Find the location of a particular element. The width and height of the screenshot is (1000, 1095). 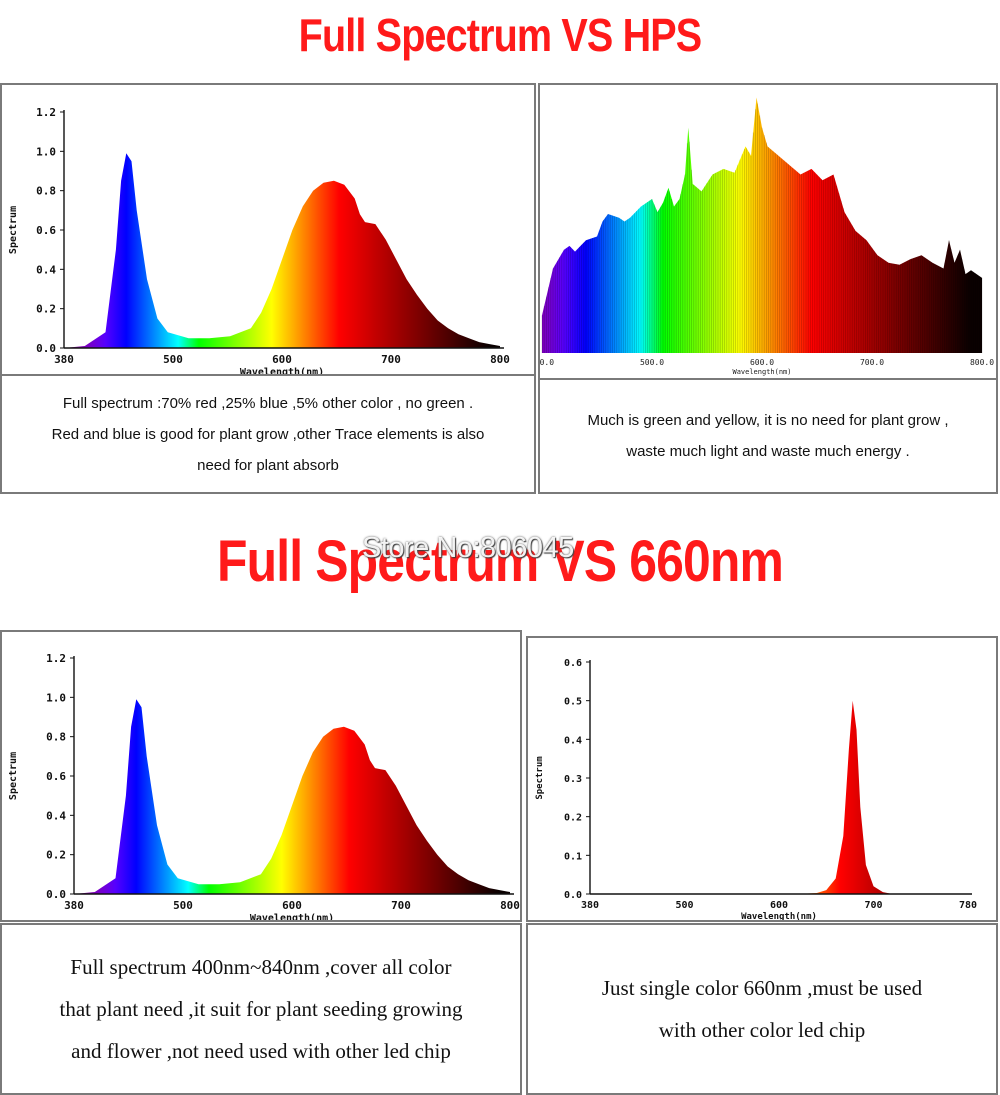

x-tick-label: 600.0 is located at coordinates (762, 362).